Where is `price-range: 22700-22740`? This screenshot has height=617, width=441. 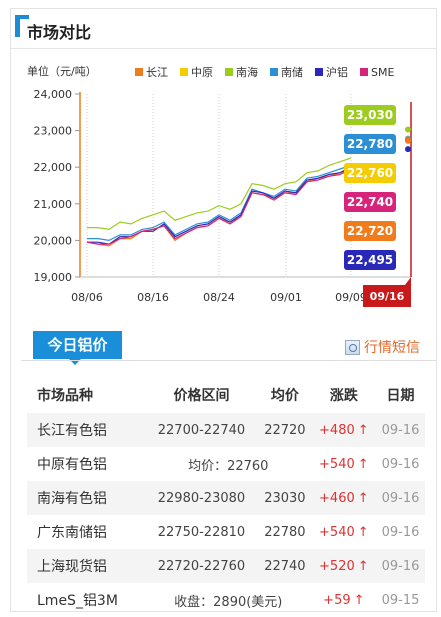 price-range: 22700-22740 is located at coordinates (201, 430).